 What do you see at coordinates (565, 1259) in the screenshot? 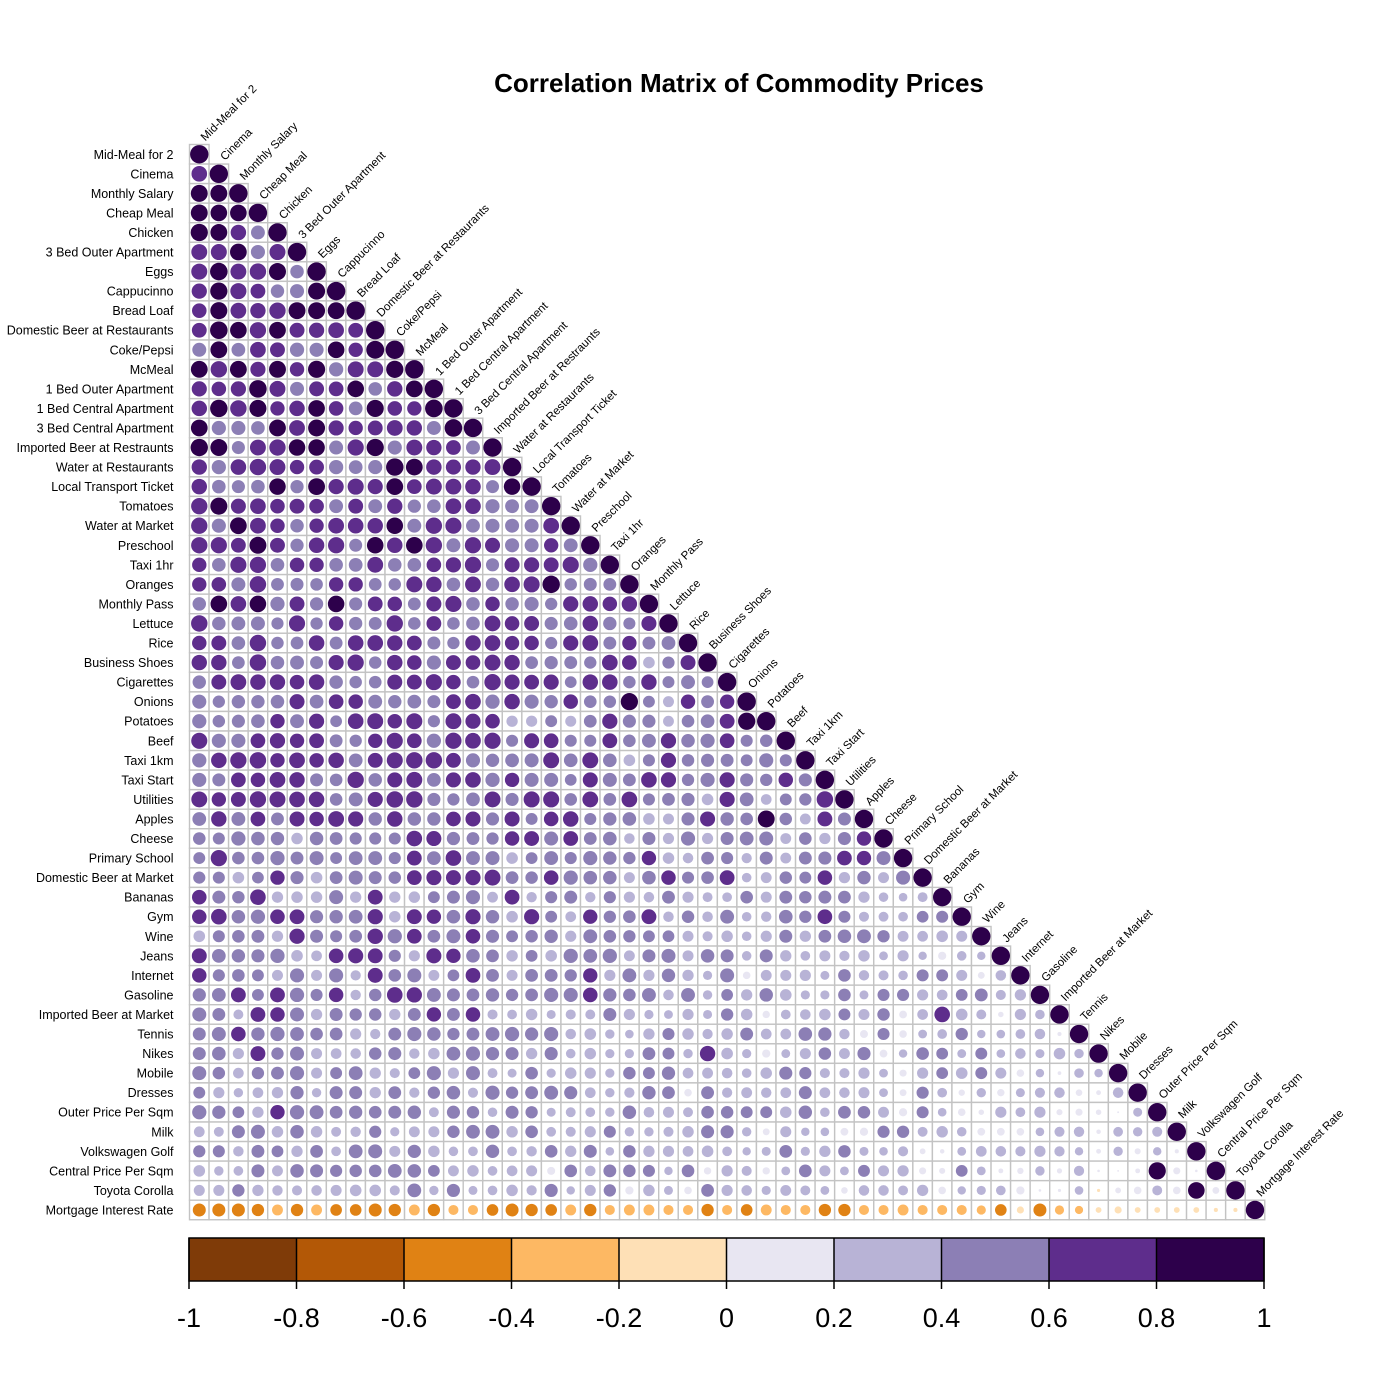
I see `legend-color-band` at bounding box center [565, 1259].